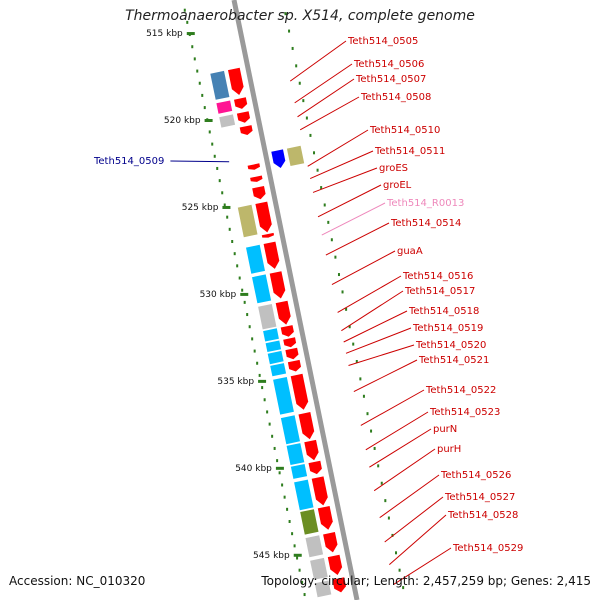 This screenshot has height=600, width=600. Describe the element at coordinates (128, 161) in the screenshot. I see `label-teth514_0509: Teth514_0509` at that location.